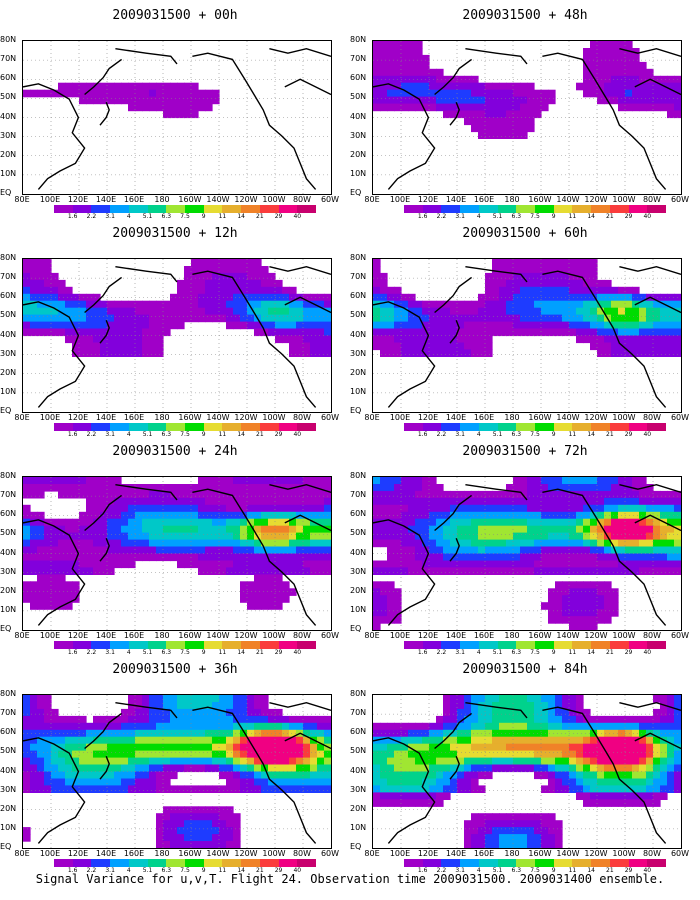  I want to click on lat-tick-label: EQ, so click(6, 192).